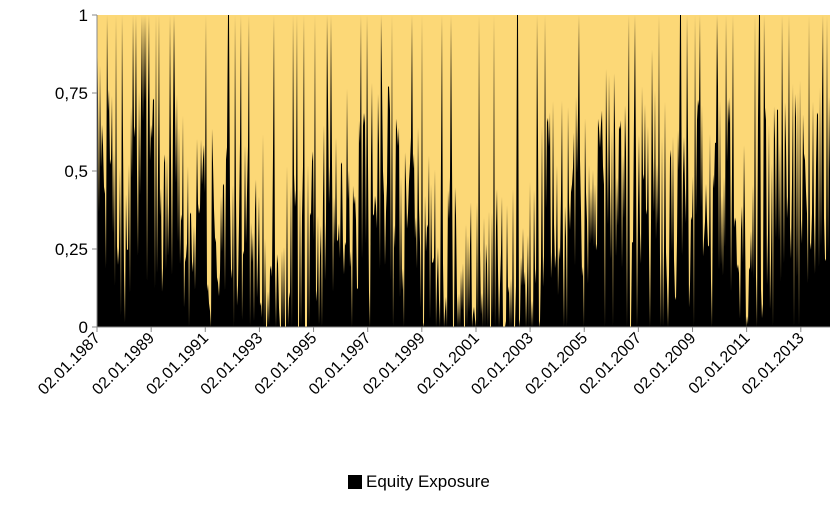 This screenshot has width=830, height=505. What do you see at coordinates (71, 249) in the screenshot?
I see `y-tick-label: 0,25` at bounding box center [71, 249].